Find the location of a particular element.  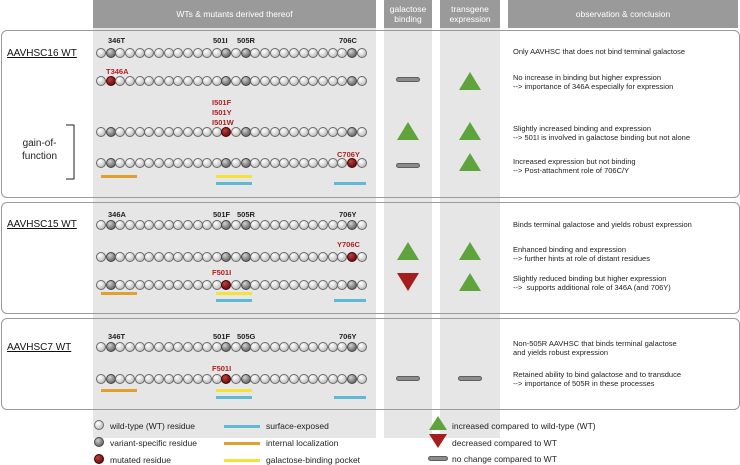

legend-surface: surface-exposed is located at coordinates (297, 426).